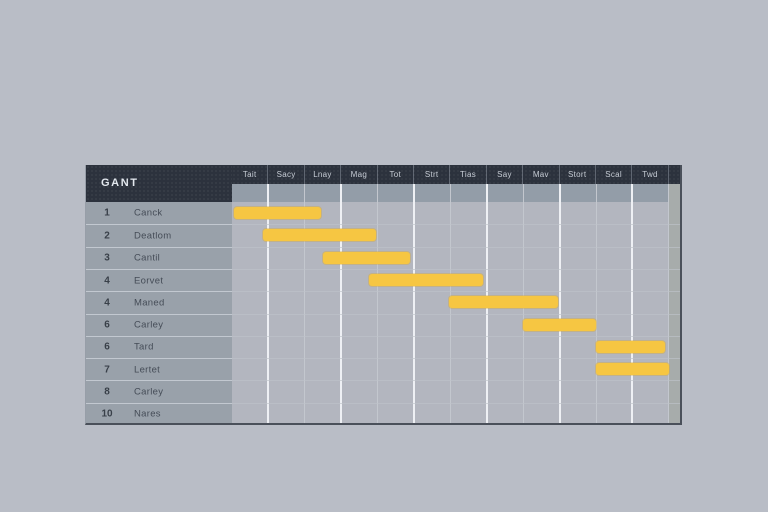 The image size is (768, 512). I want to click on timeline-header-cell: Say, so click(505, 174).